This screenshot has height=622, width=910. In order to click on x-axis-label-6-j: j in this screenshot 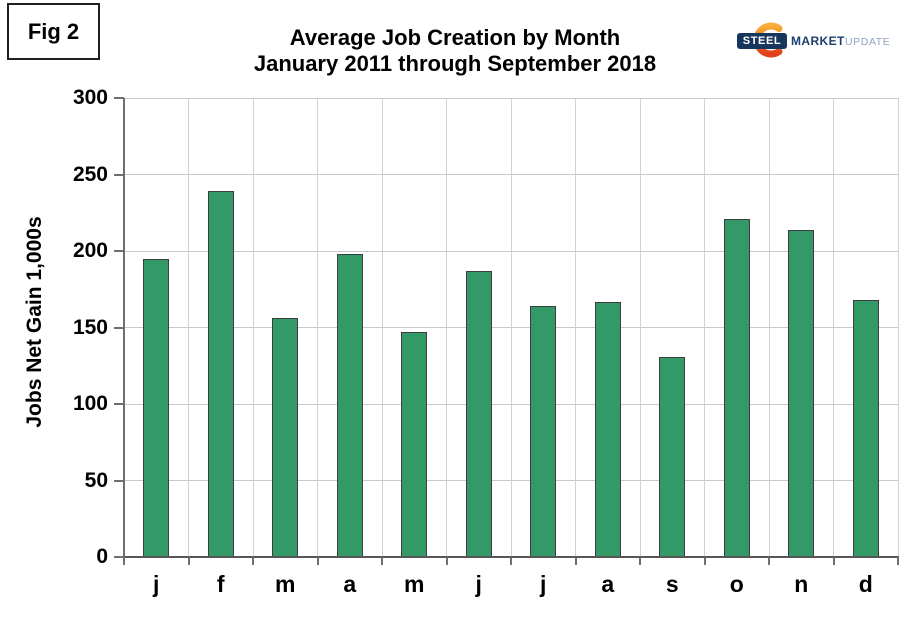, I will do `click(478, 584)`.